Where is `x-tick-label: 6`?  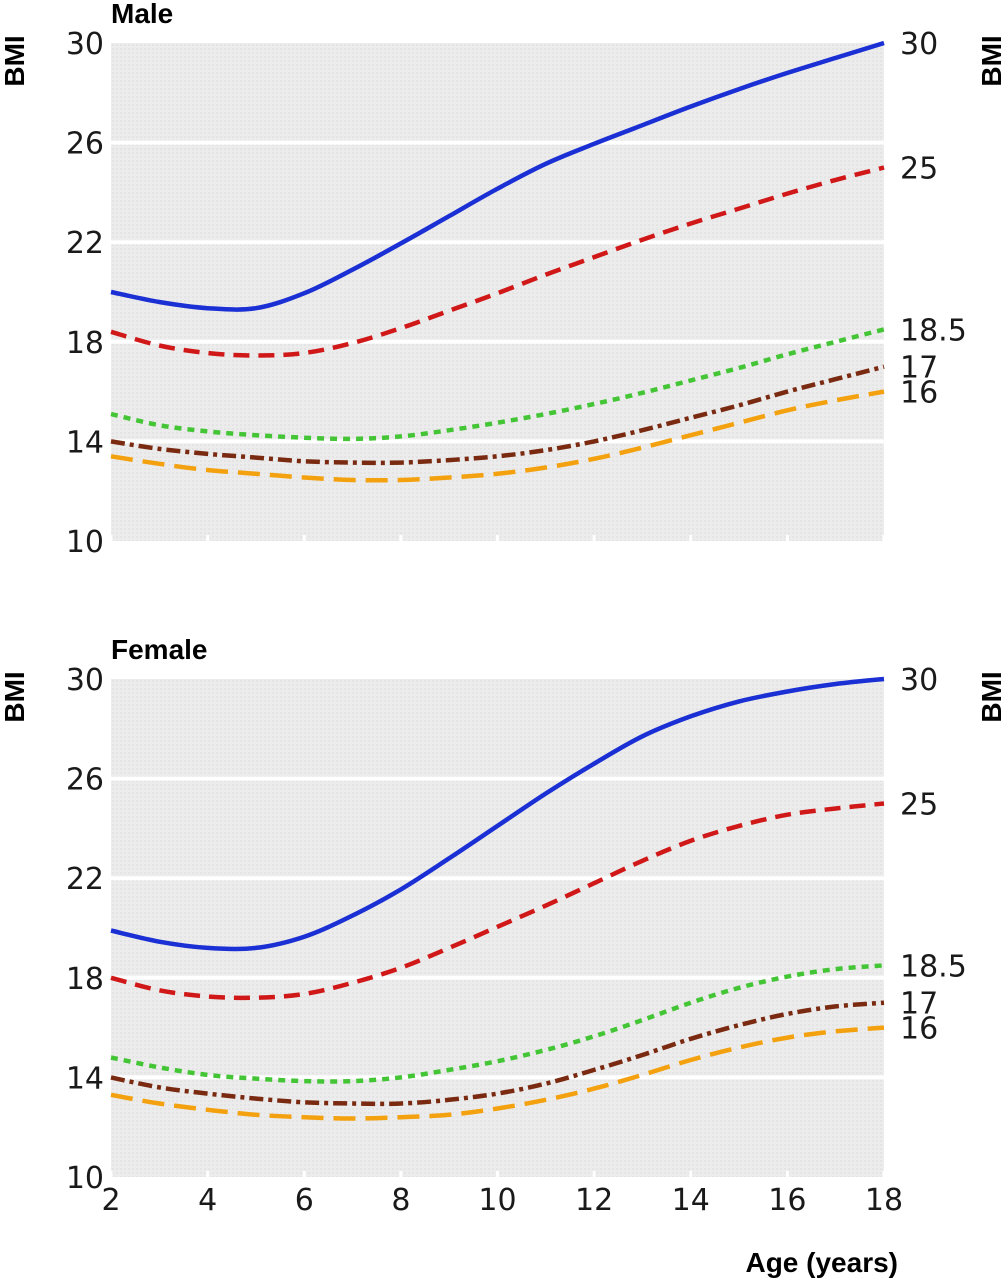
x-tick-label: 6 is located at coordinates (304, 1200).